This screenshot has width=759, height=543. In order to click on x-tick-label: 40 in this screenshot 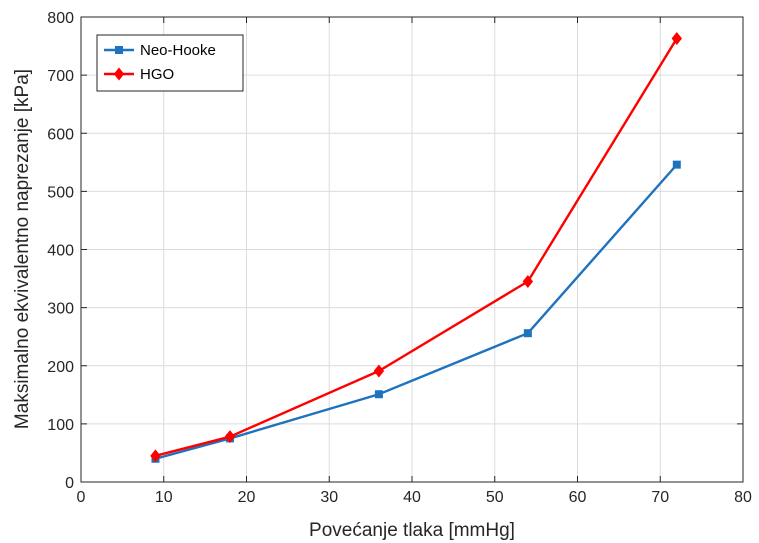, I will do `click(412, 497)`.